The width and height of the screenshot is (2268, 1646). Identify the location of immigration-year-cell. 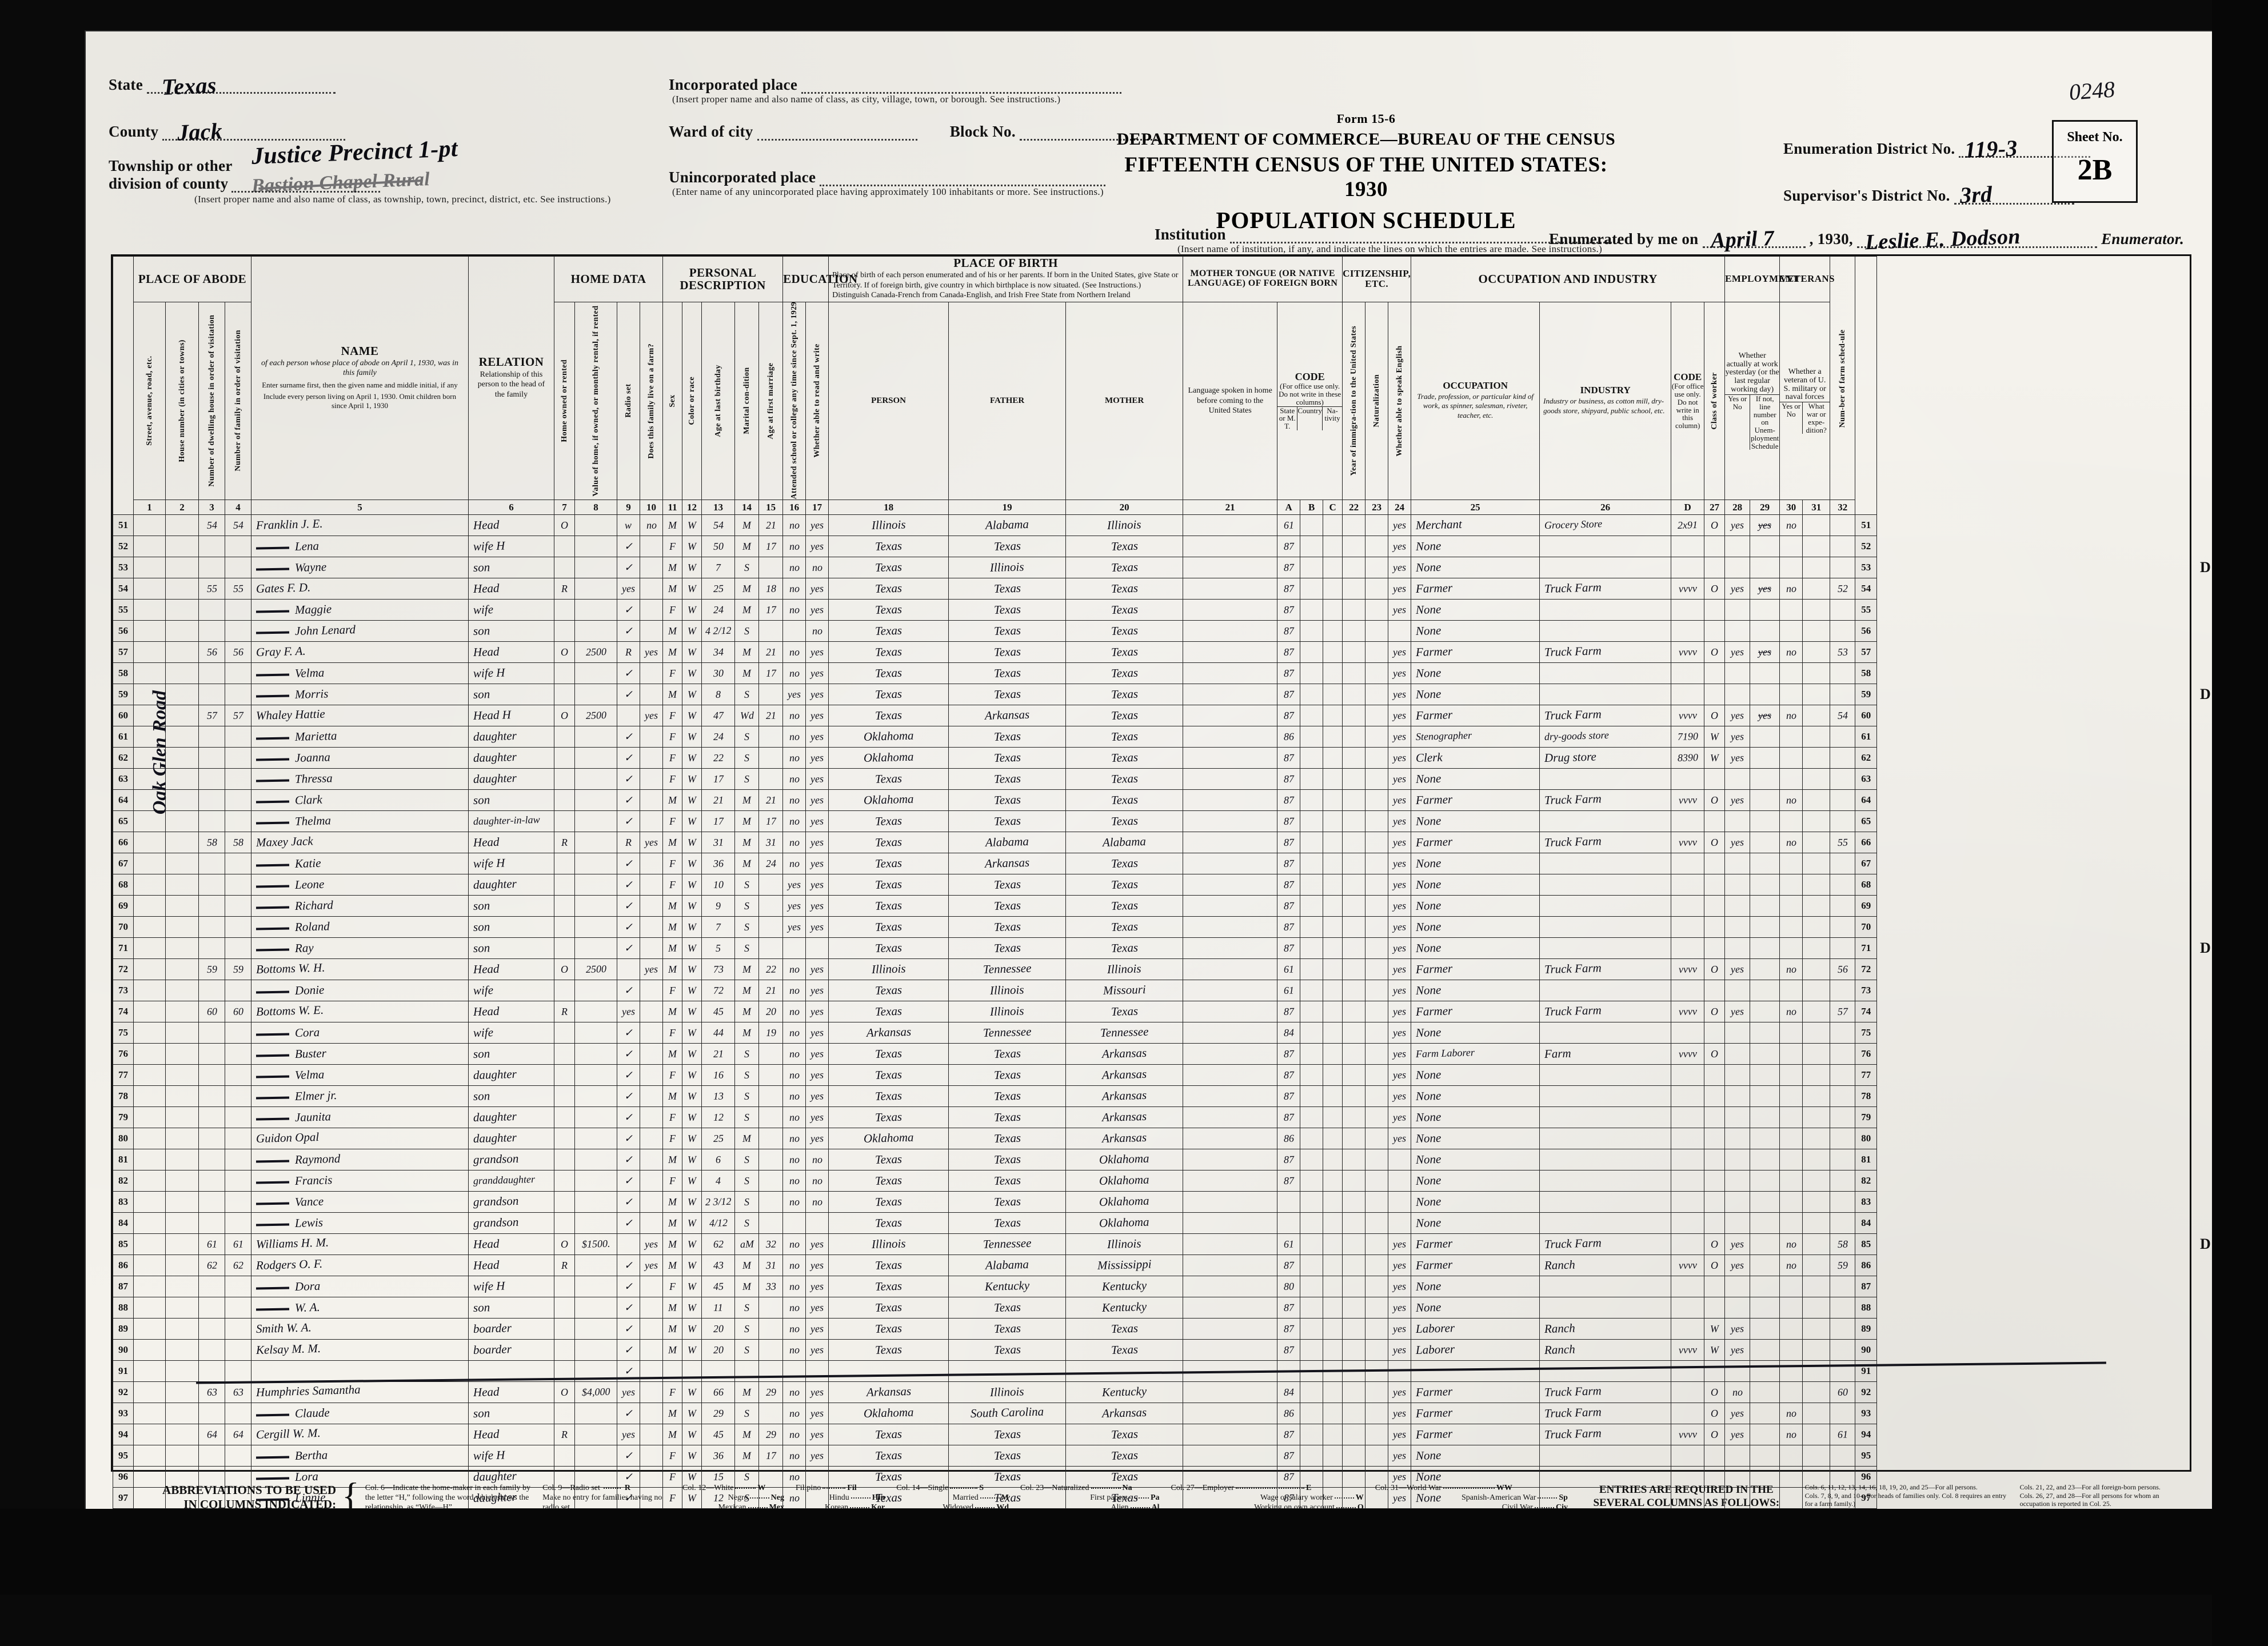
(1354, 652).